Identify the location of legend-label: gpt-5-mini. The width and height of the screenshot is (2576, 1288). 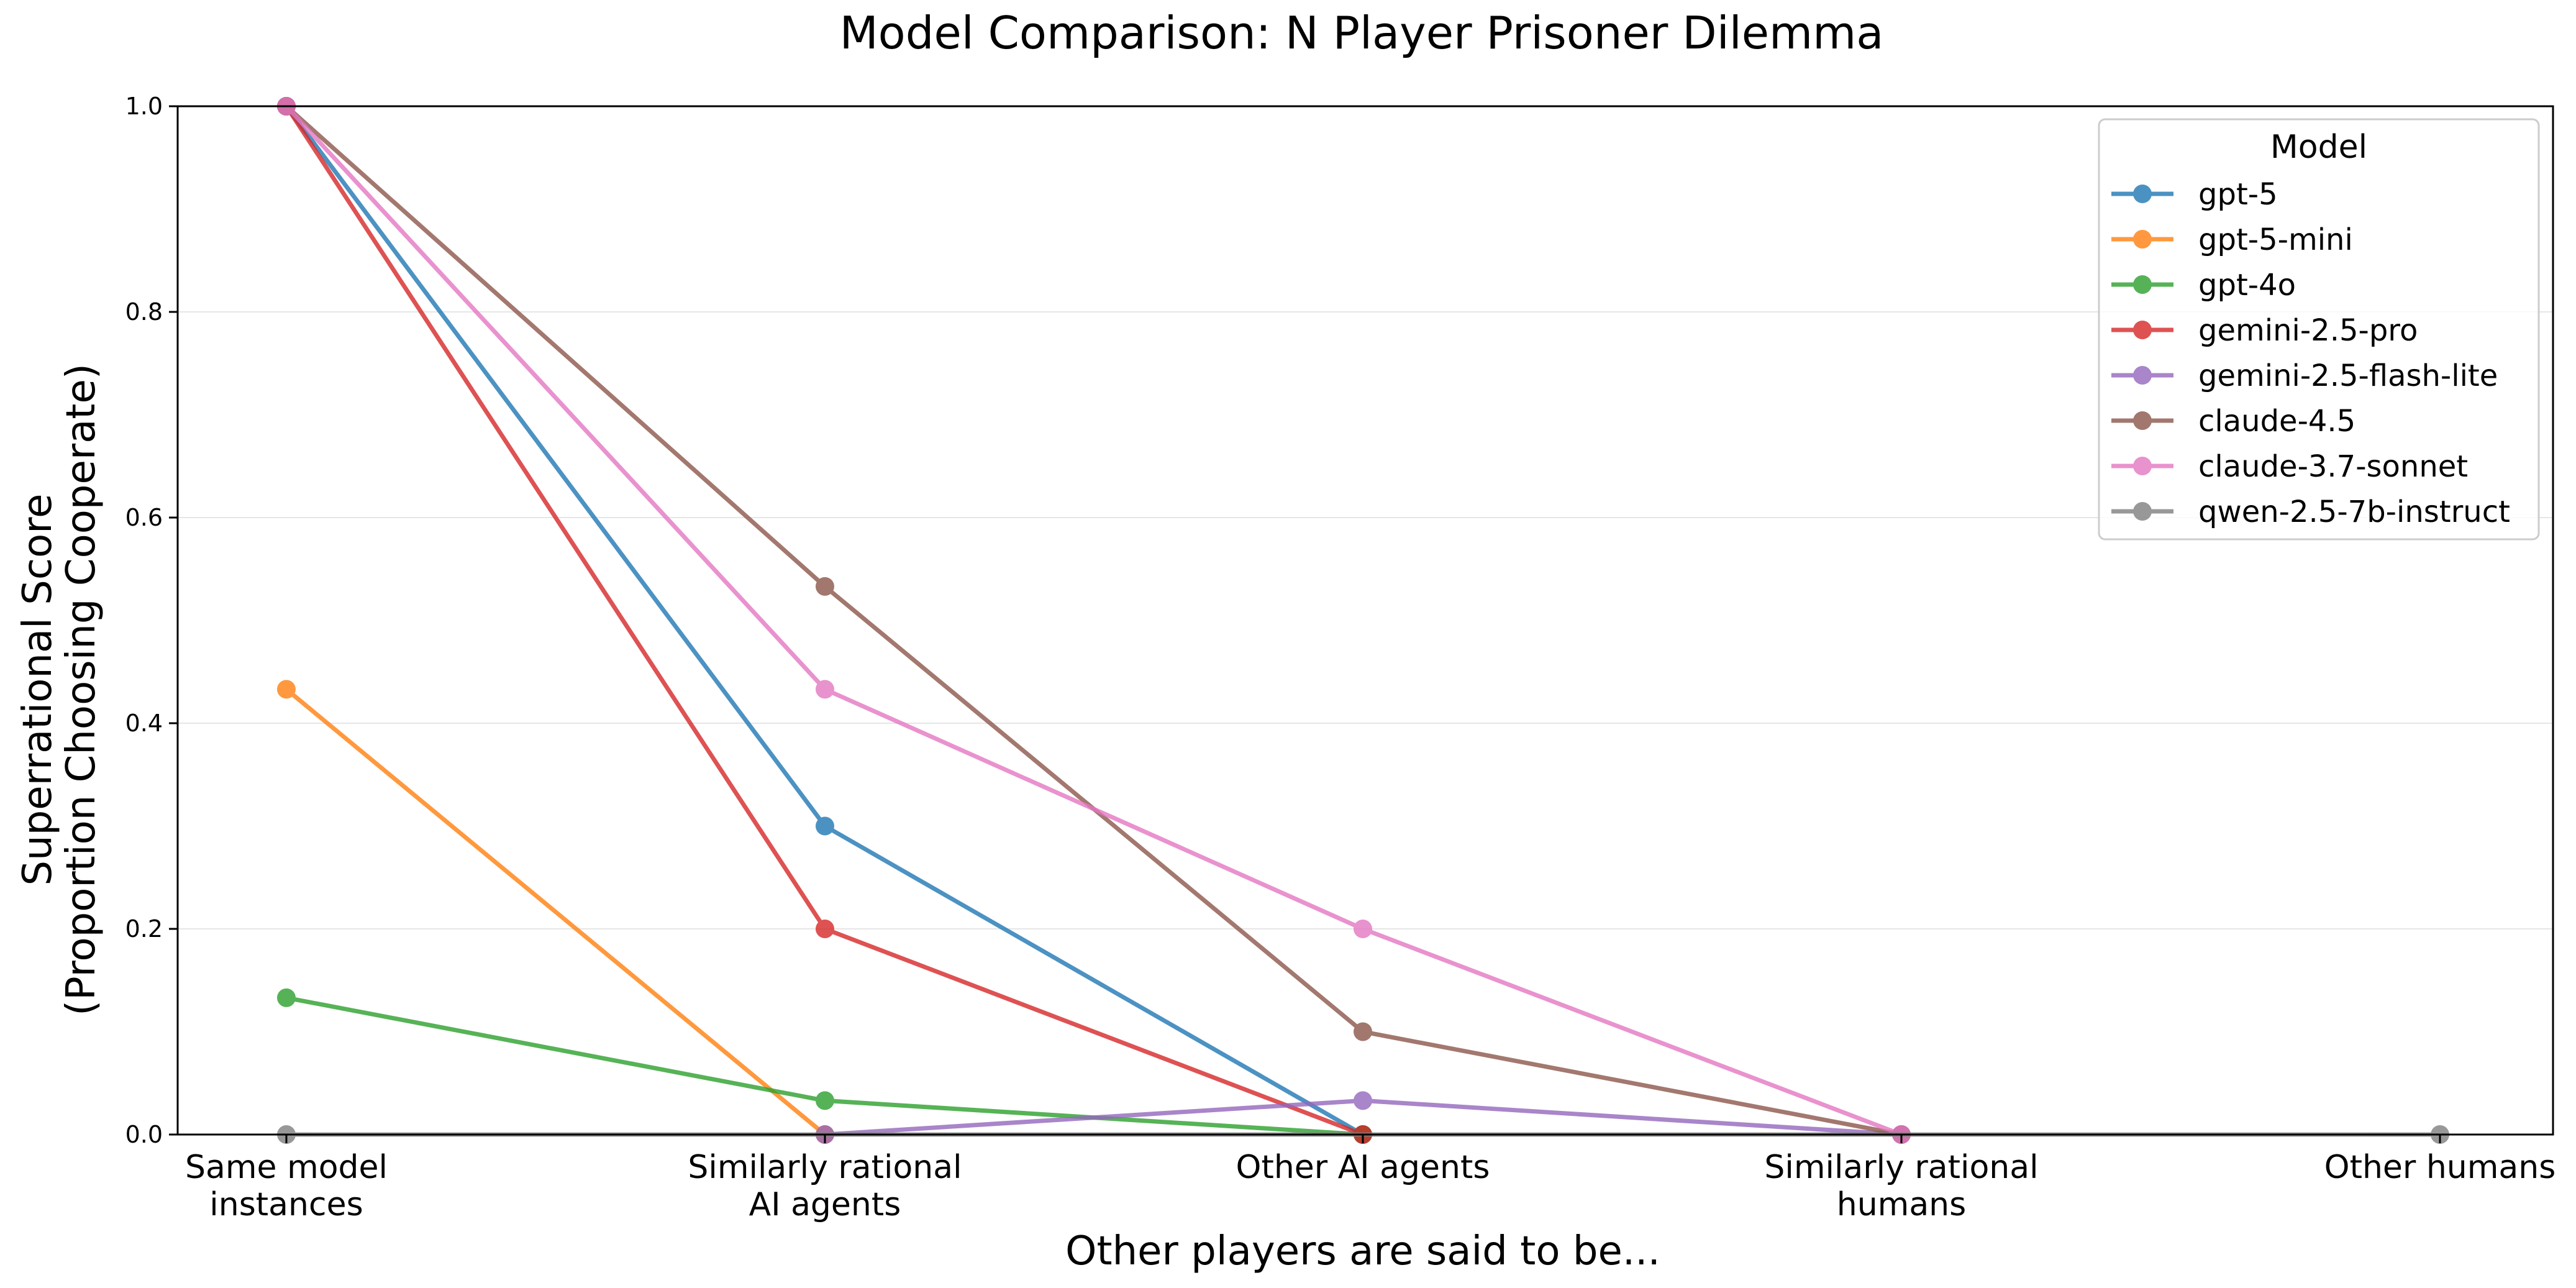
(2275, 239).